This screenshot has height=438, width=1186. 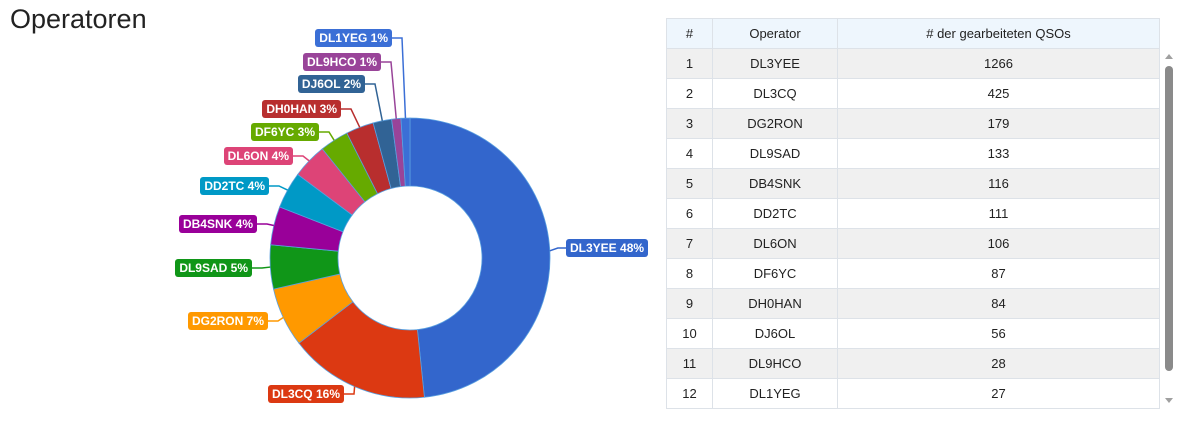 I want to click on cell-operator: DB4SNK, so click(x=775, y=183).